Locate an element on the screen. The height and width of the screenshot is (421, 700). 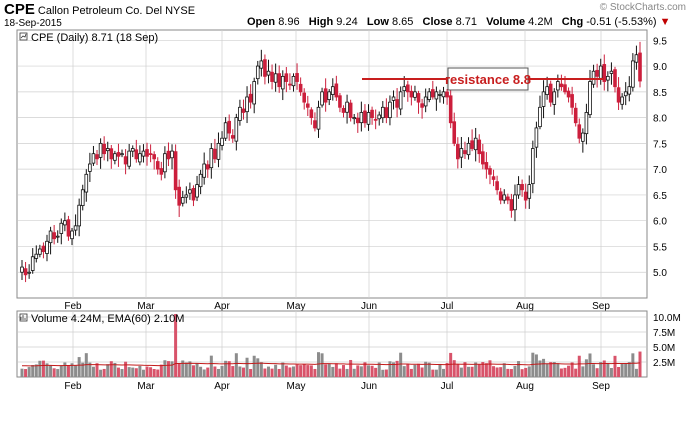
price-month-label: Aug is located at coordinates (525, 306).